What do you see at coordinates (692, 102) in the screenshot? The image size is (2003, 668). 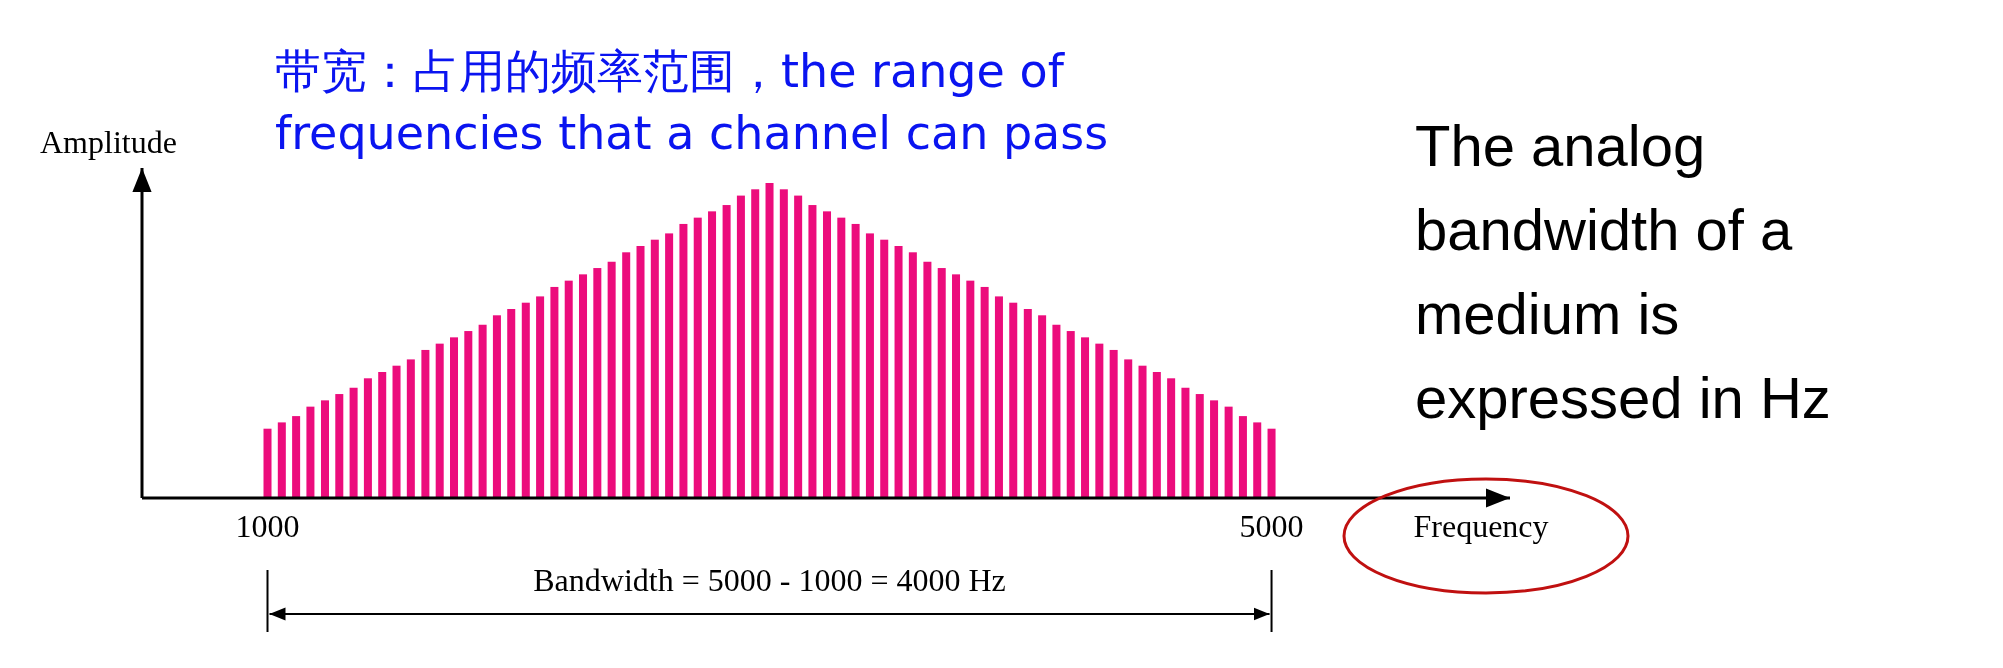 I see `chart-title: 带宽：占用的频率范围，the range of frequencies that a channel can pass` at bounding box center [692, 102].